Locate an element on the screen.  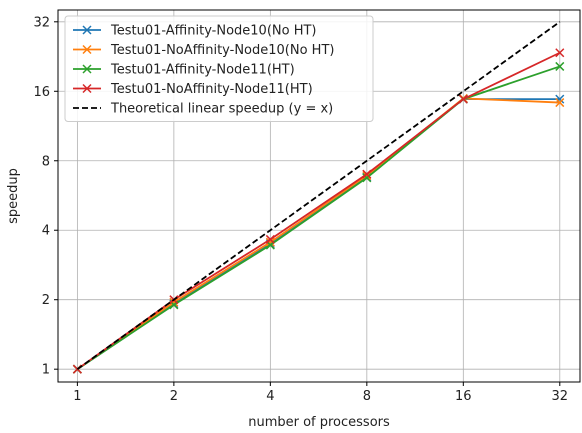
y-tick-label: 32 is located at coordinates (41, 22).